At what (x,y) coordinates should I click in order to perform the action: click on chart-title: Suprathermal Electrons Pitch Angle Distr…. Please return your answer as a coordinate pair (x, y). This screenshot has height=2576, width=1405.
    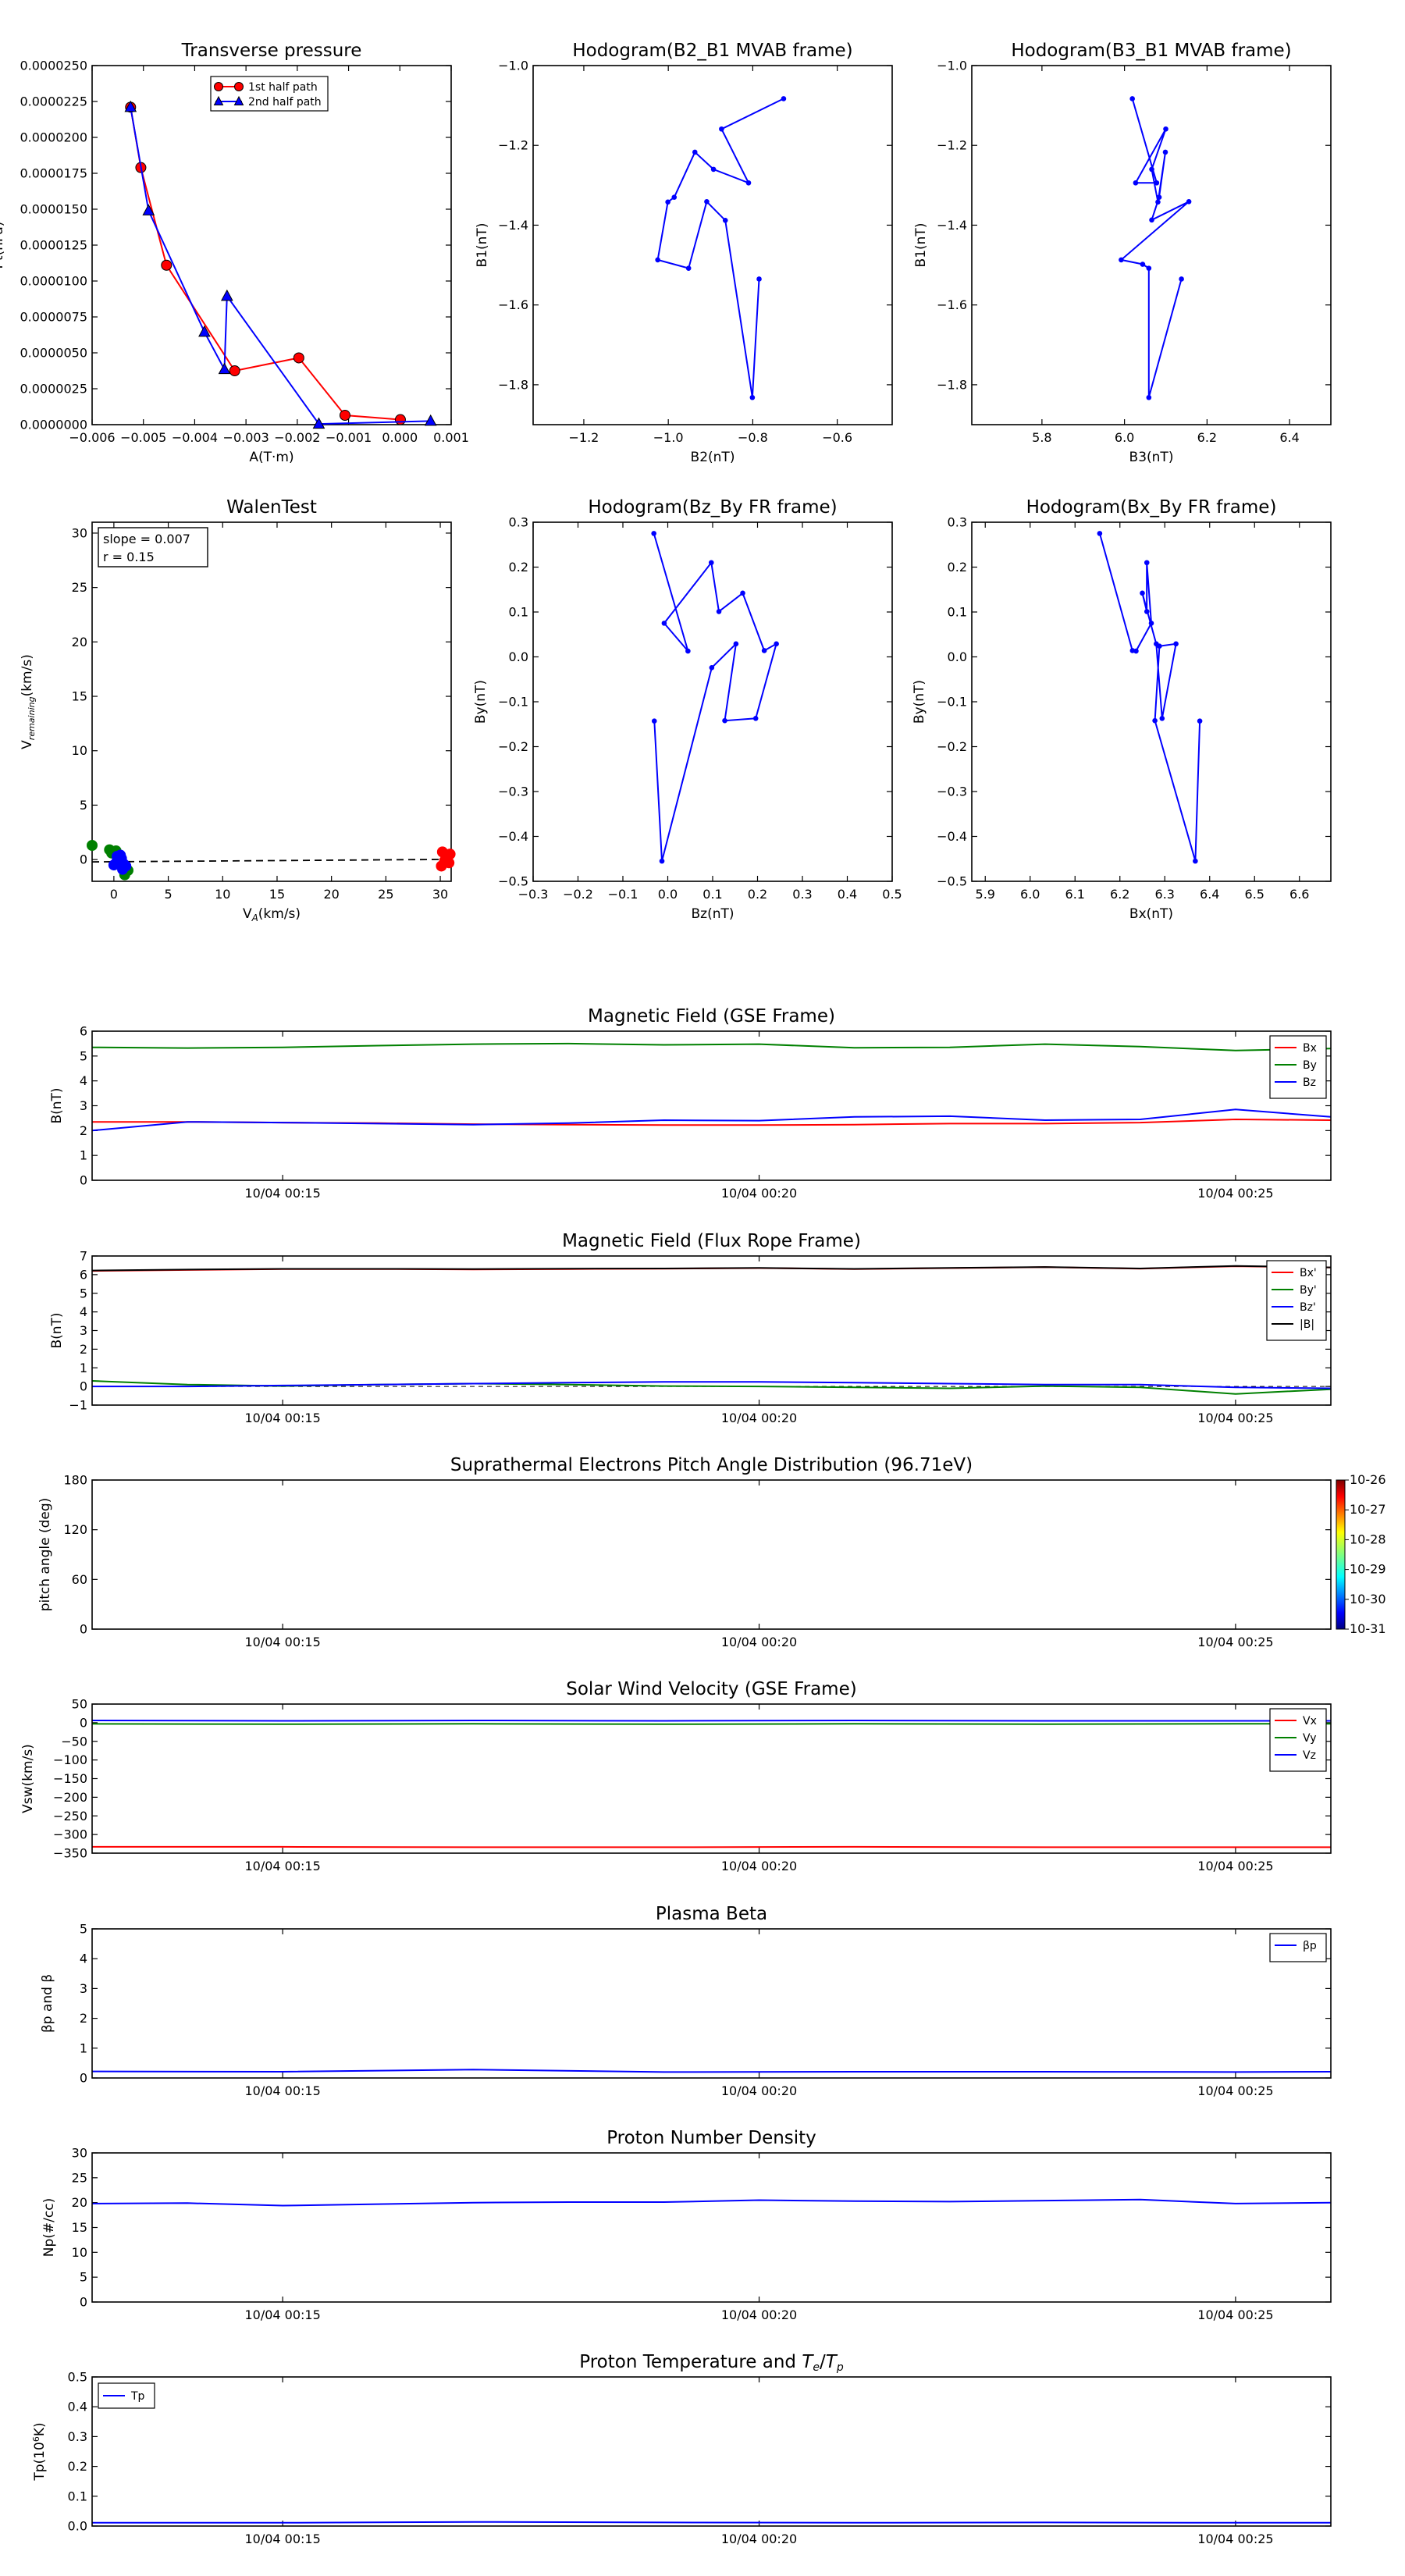
    Looking at the image, I should click on (712, 1465).